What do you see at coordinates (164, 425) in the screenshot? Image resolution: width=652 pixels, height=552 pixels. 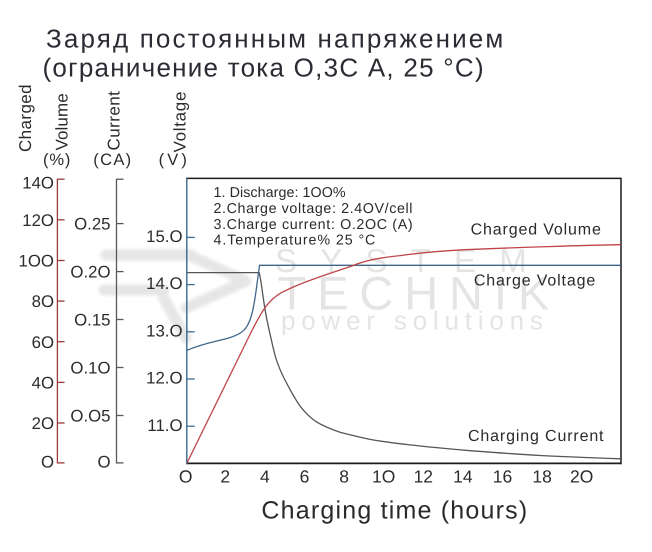 I see `svg-text: 11.О` at bounding box center [164, 425].